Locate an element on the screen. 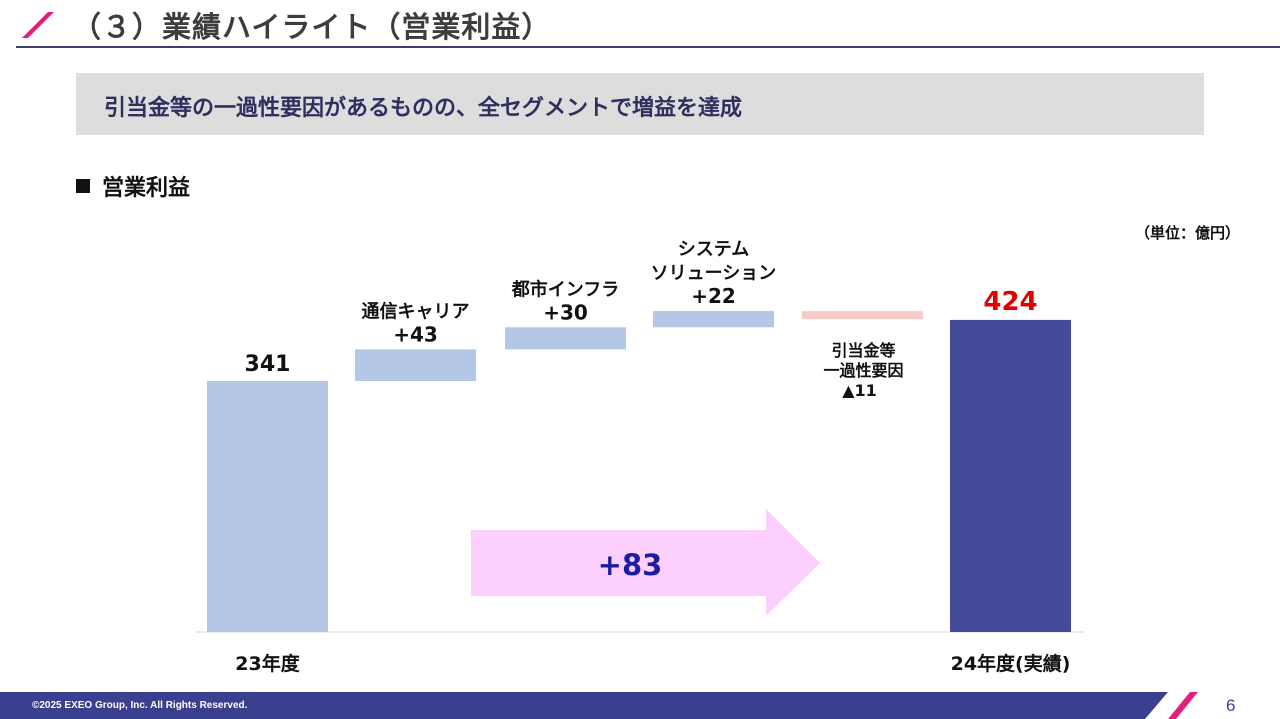 Image resolution: width=1280 pixels, height=719 pixels. growth-label: +83 is located at coordinates (630, 565).